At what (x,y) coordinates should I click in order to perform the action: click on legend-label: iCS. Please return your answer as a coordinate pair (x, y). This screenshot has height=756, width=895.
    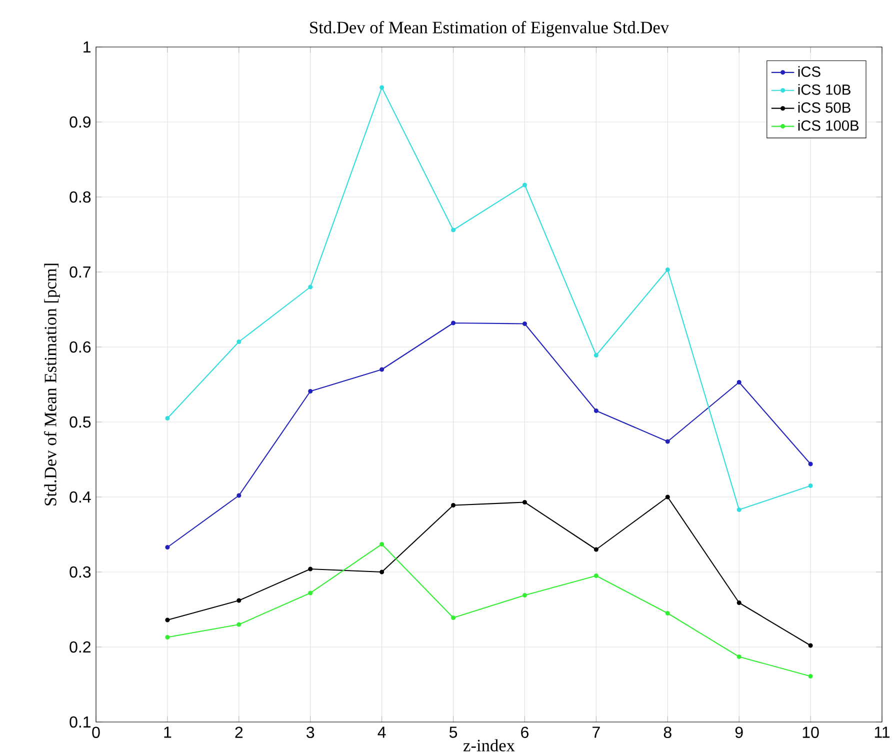
    Looking at the image, I should click on (809, 71).